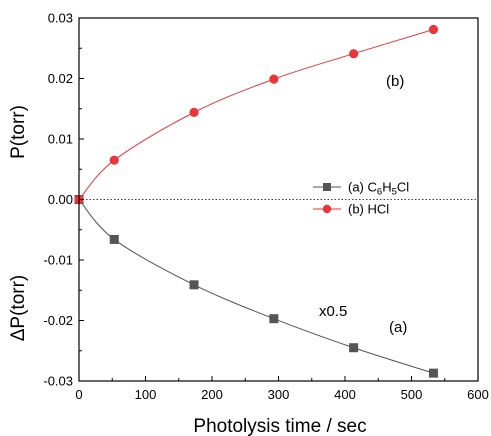 The height and width of the screenshot is (436, 491). Describe the element at coordinates (345, 394) in the screenshot. I see `x-tick-label: 400` at that location.